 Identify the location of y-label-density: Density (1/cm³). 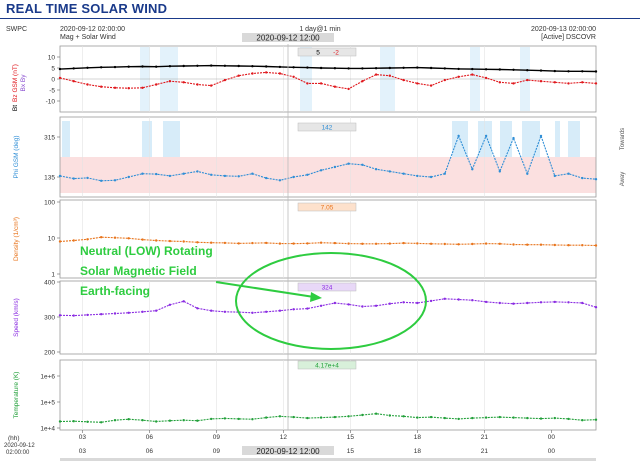
(16, 239).